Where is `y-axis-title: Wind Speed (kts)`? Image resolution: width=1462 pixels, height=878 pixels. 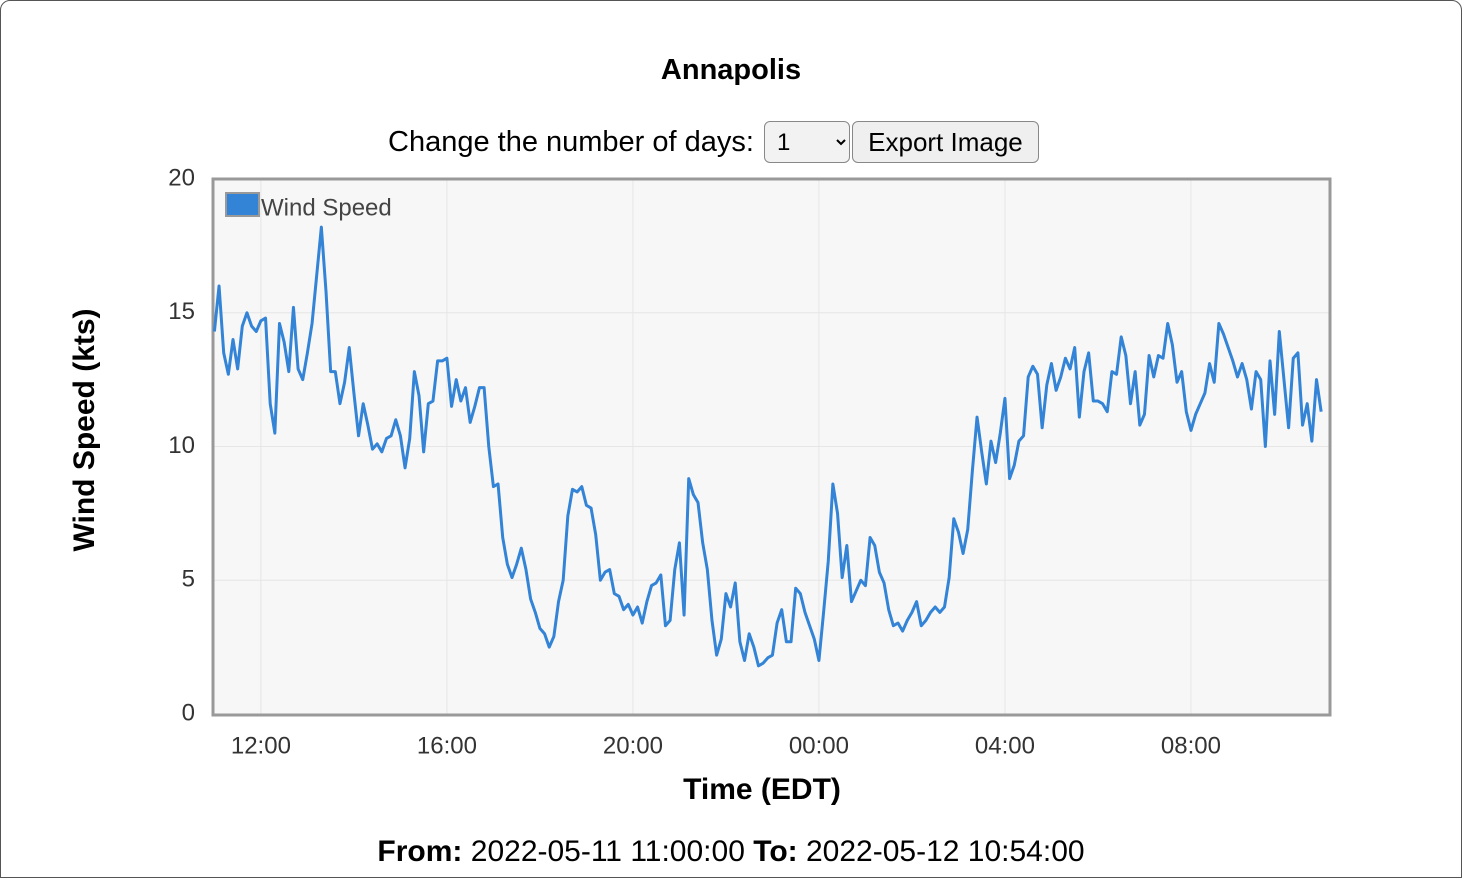 y-axis-title: Wind Speed (kts) is located at coordinates (84, 429).